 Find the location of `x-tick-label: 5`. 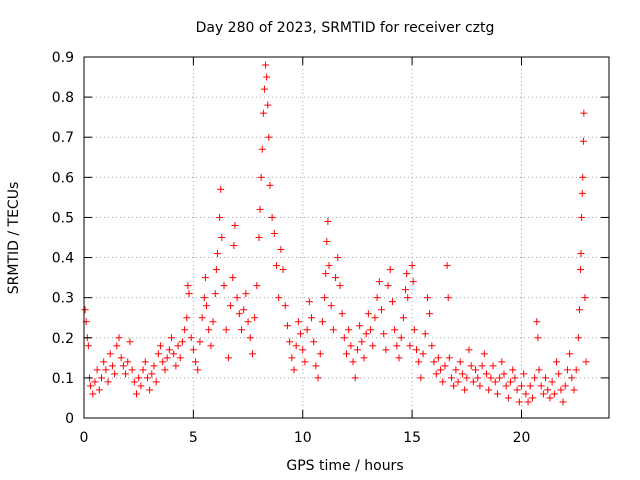

x-tick-label: 5 is located at coordinates (193, 438).